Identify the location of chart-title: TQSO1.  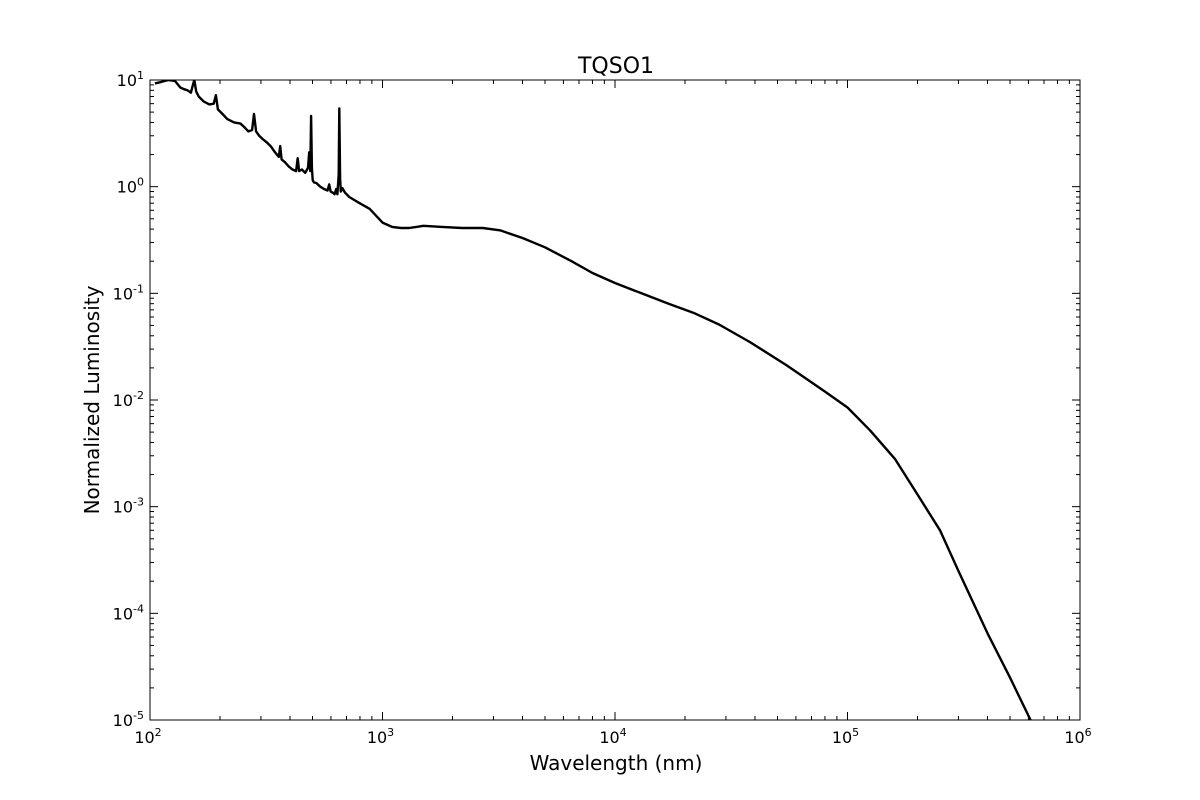
(615, 66).